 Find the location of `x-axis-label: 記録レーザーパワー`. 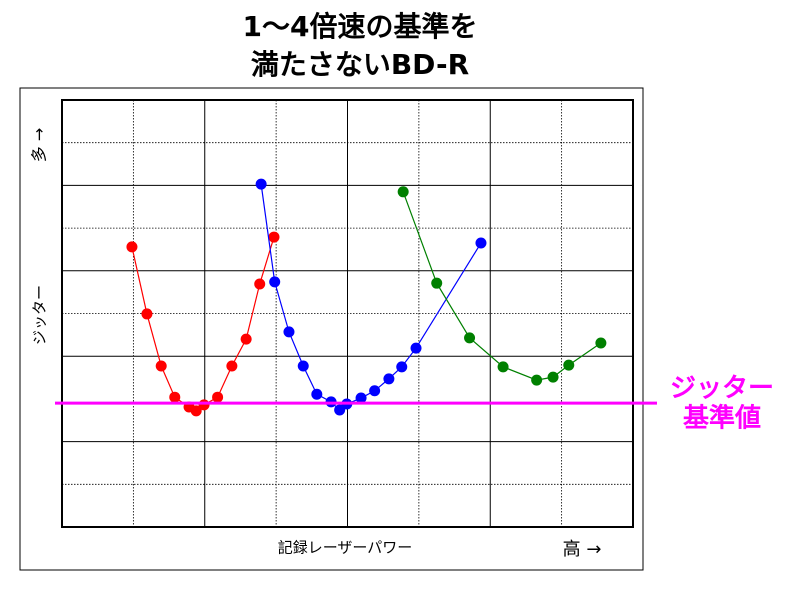

x-axis-label: 記録レーザーパワー is located at coordinates (345, 548).